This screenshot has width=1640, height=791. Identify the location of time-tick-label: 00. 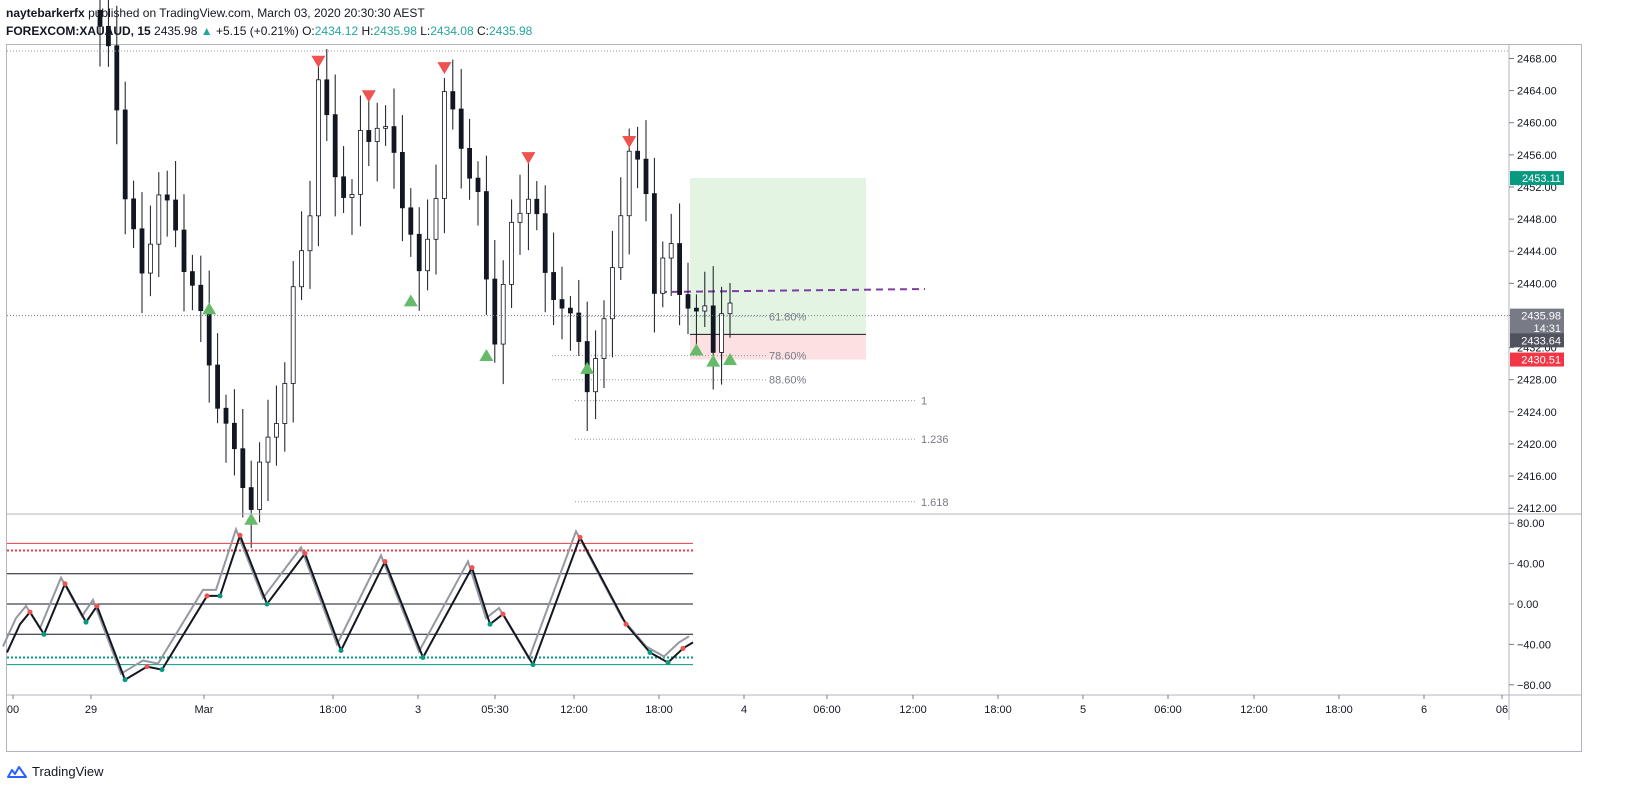
(13, 710).